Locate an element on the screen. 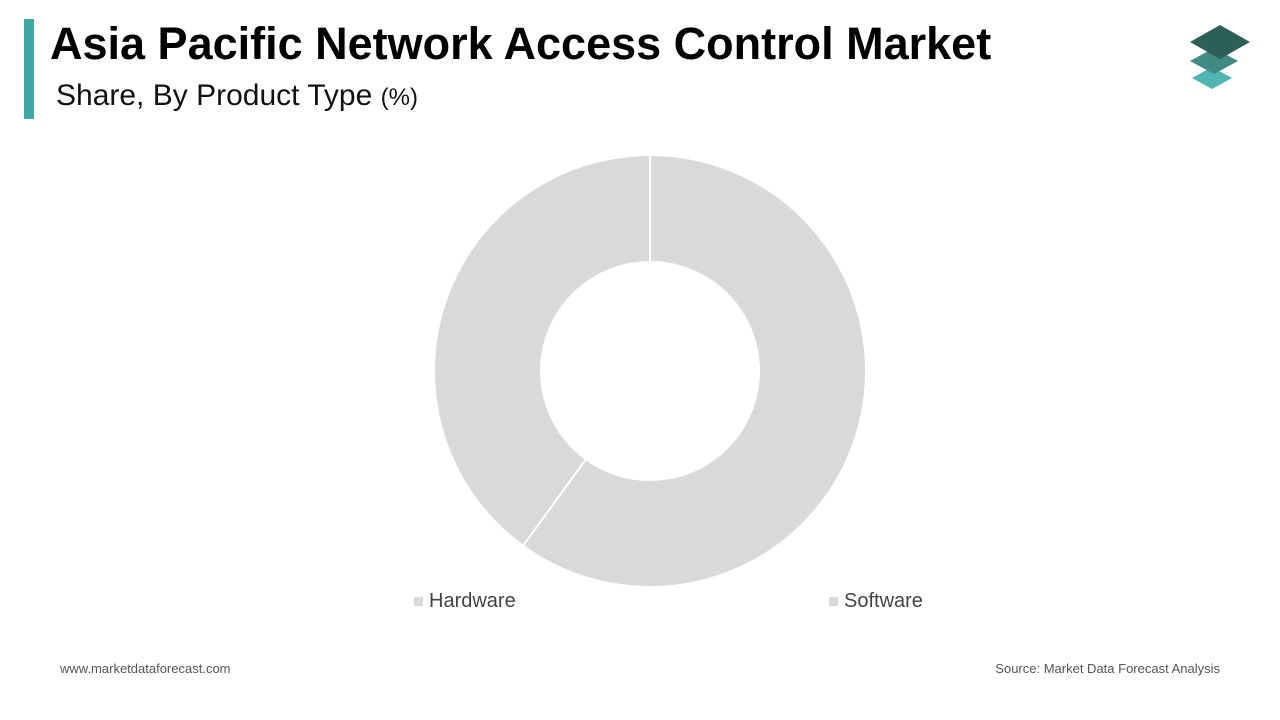  subtitle-text: Share, By Product Type is located at coordinates (214, 95).